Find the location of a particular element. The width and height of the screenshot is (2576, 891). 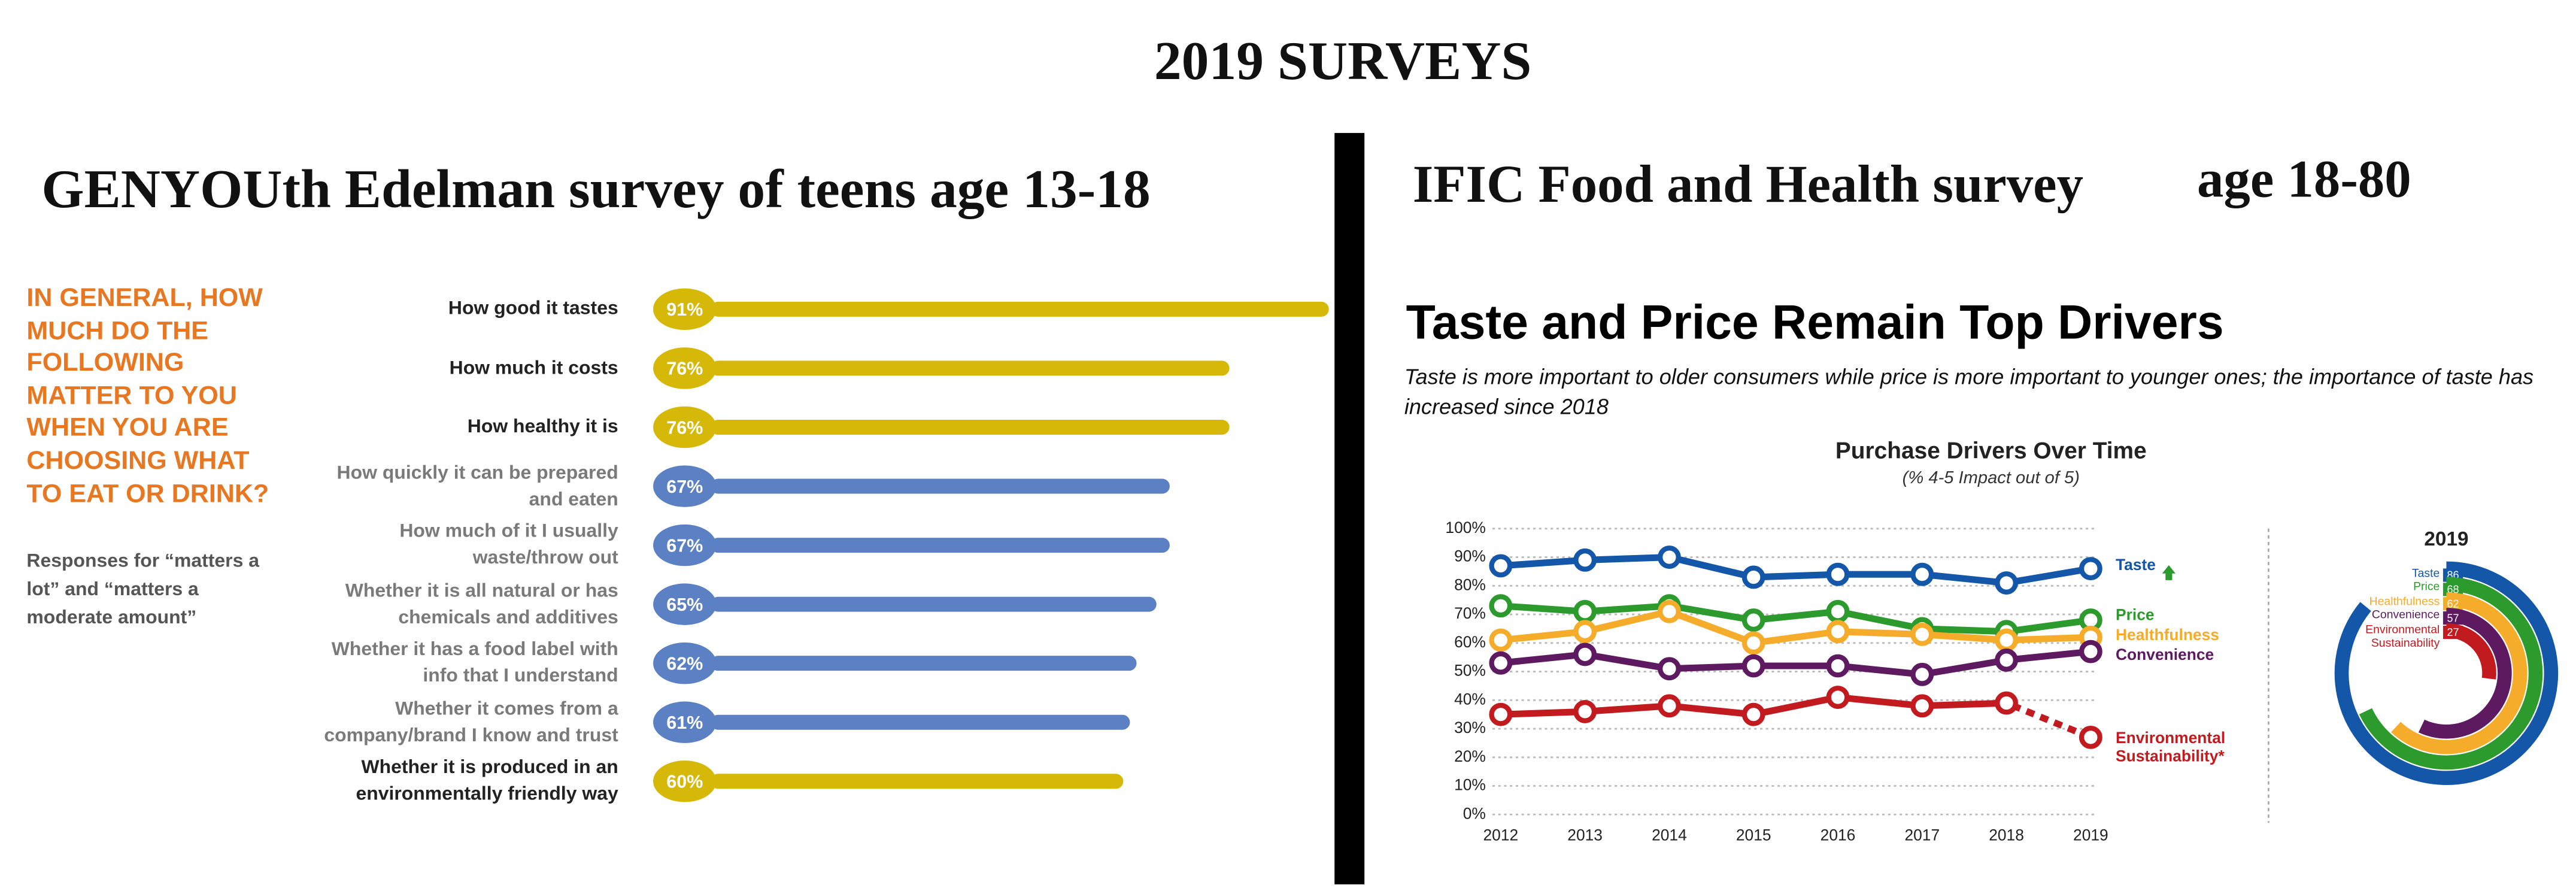

y-tick-label: 100% is located at coordinates (1465, 528).